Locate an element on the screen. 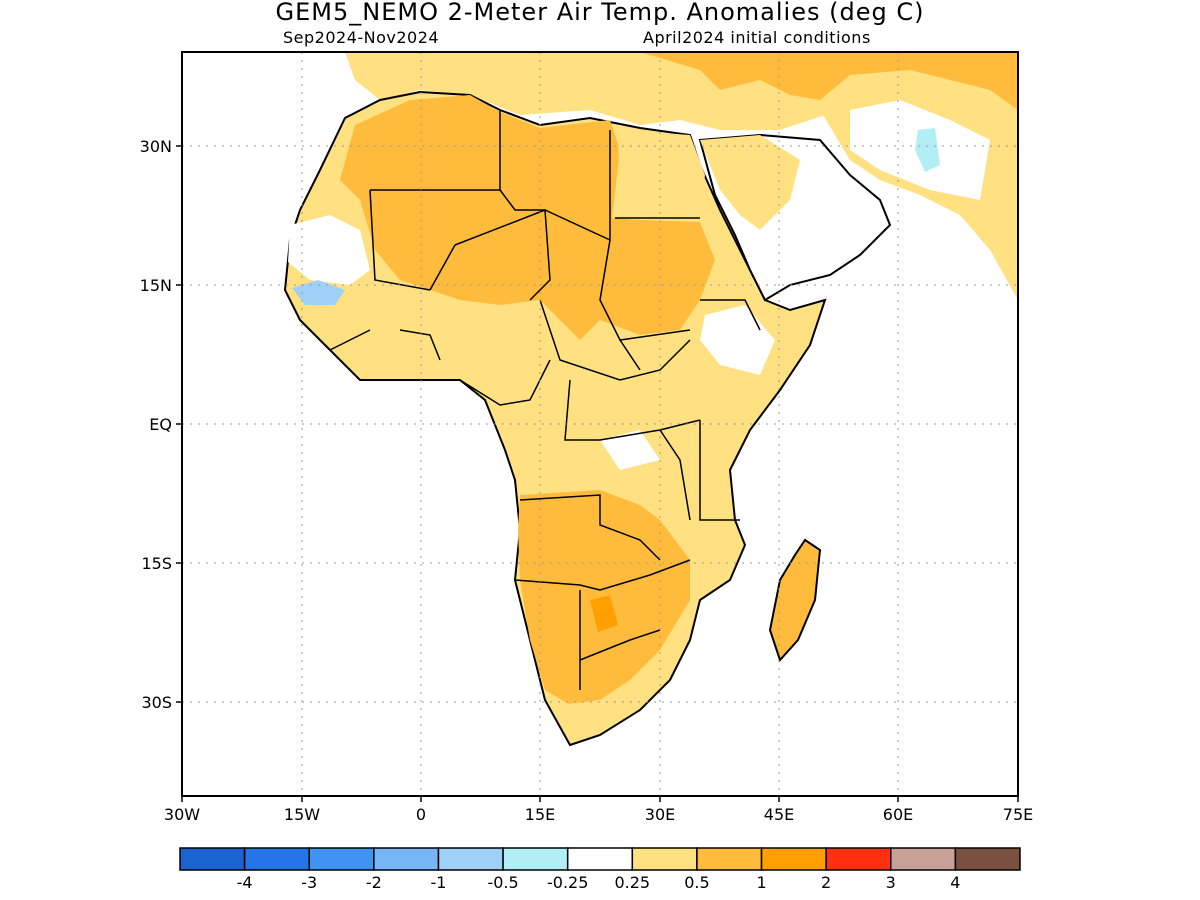 This screenshot has width=1200, height=900. x-tick-label: 15E is located at coordinates (540, 814).